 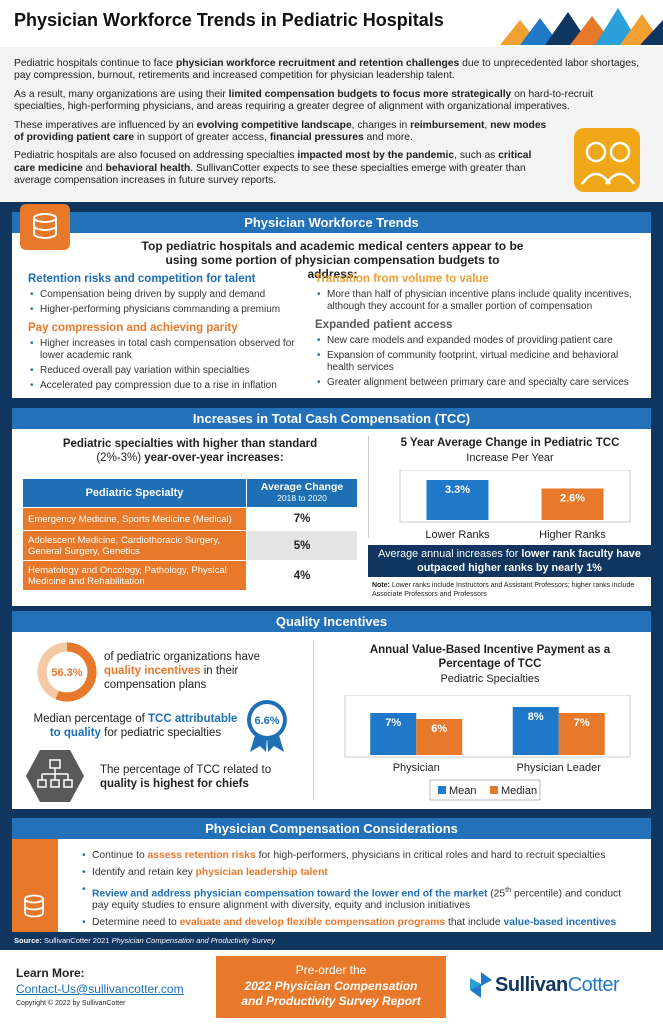 I want to click on badge-label: 6.6%, so click(x=266, y=721).